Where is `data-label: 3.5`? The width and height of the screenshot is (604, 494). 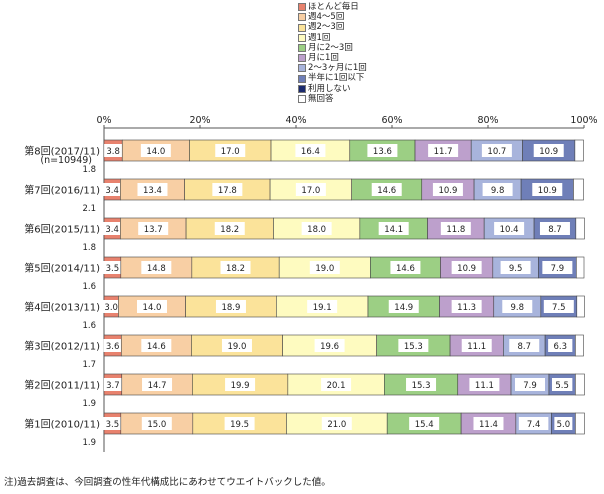 data-label: 3.5 is located at coordinates (113, 269).